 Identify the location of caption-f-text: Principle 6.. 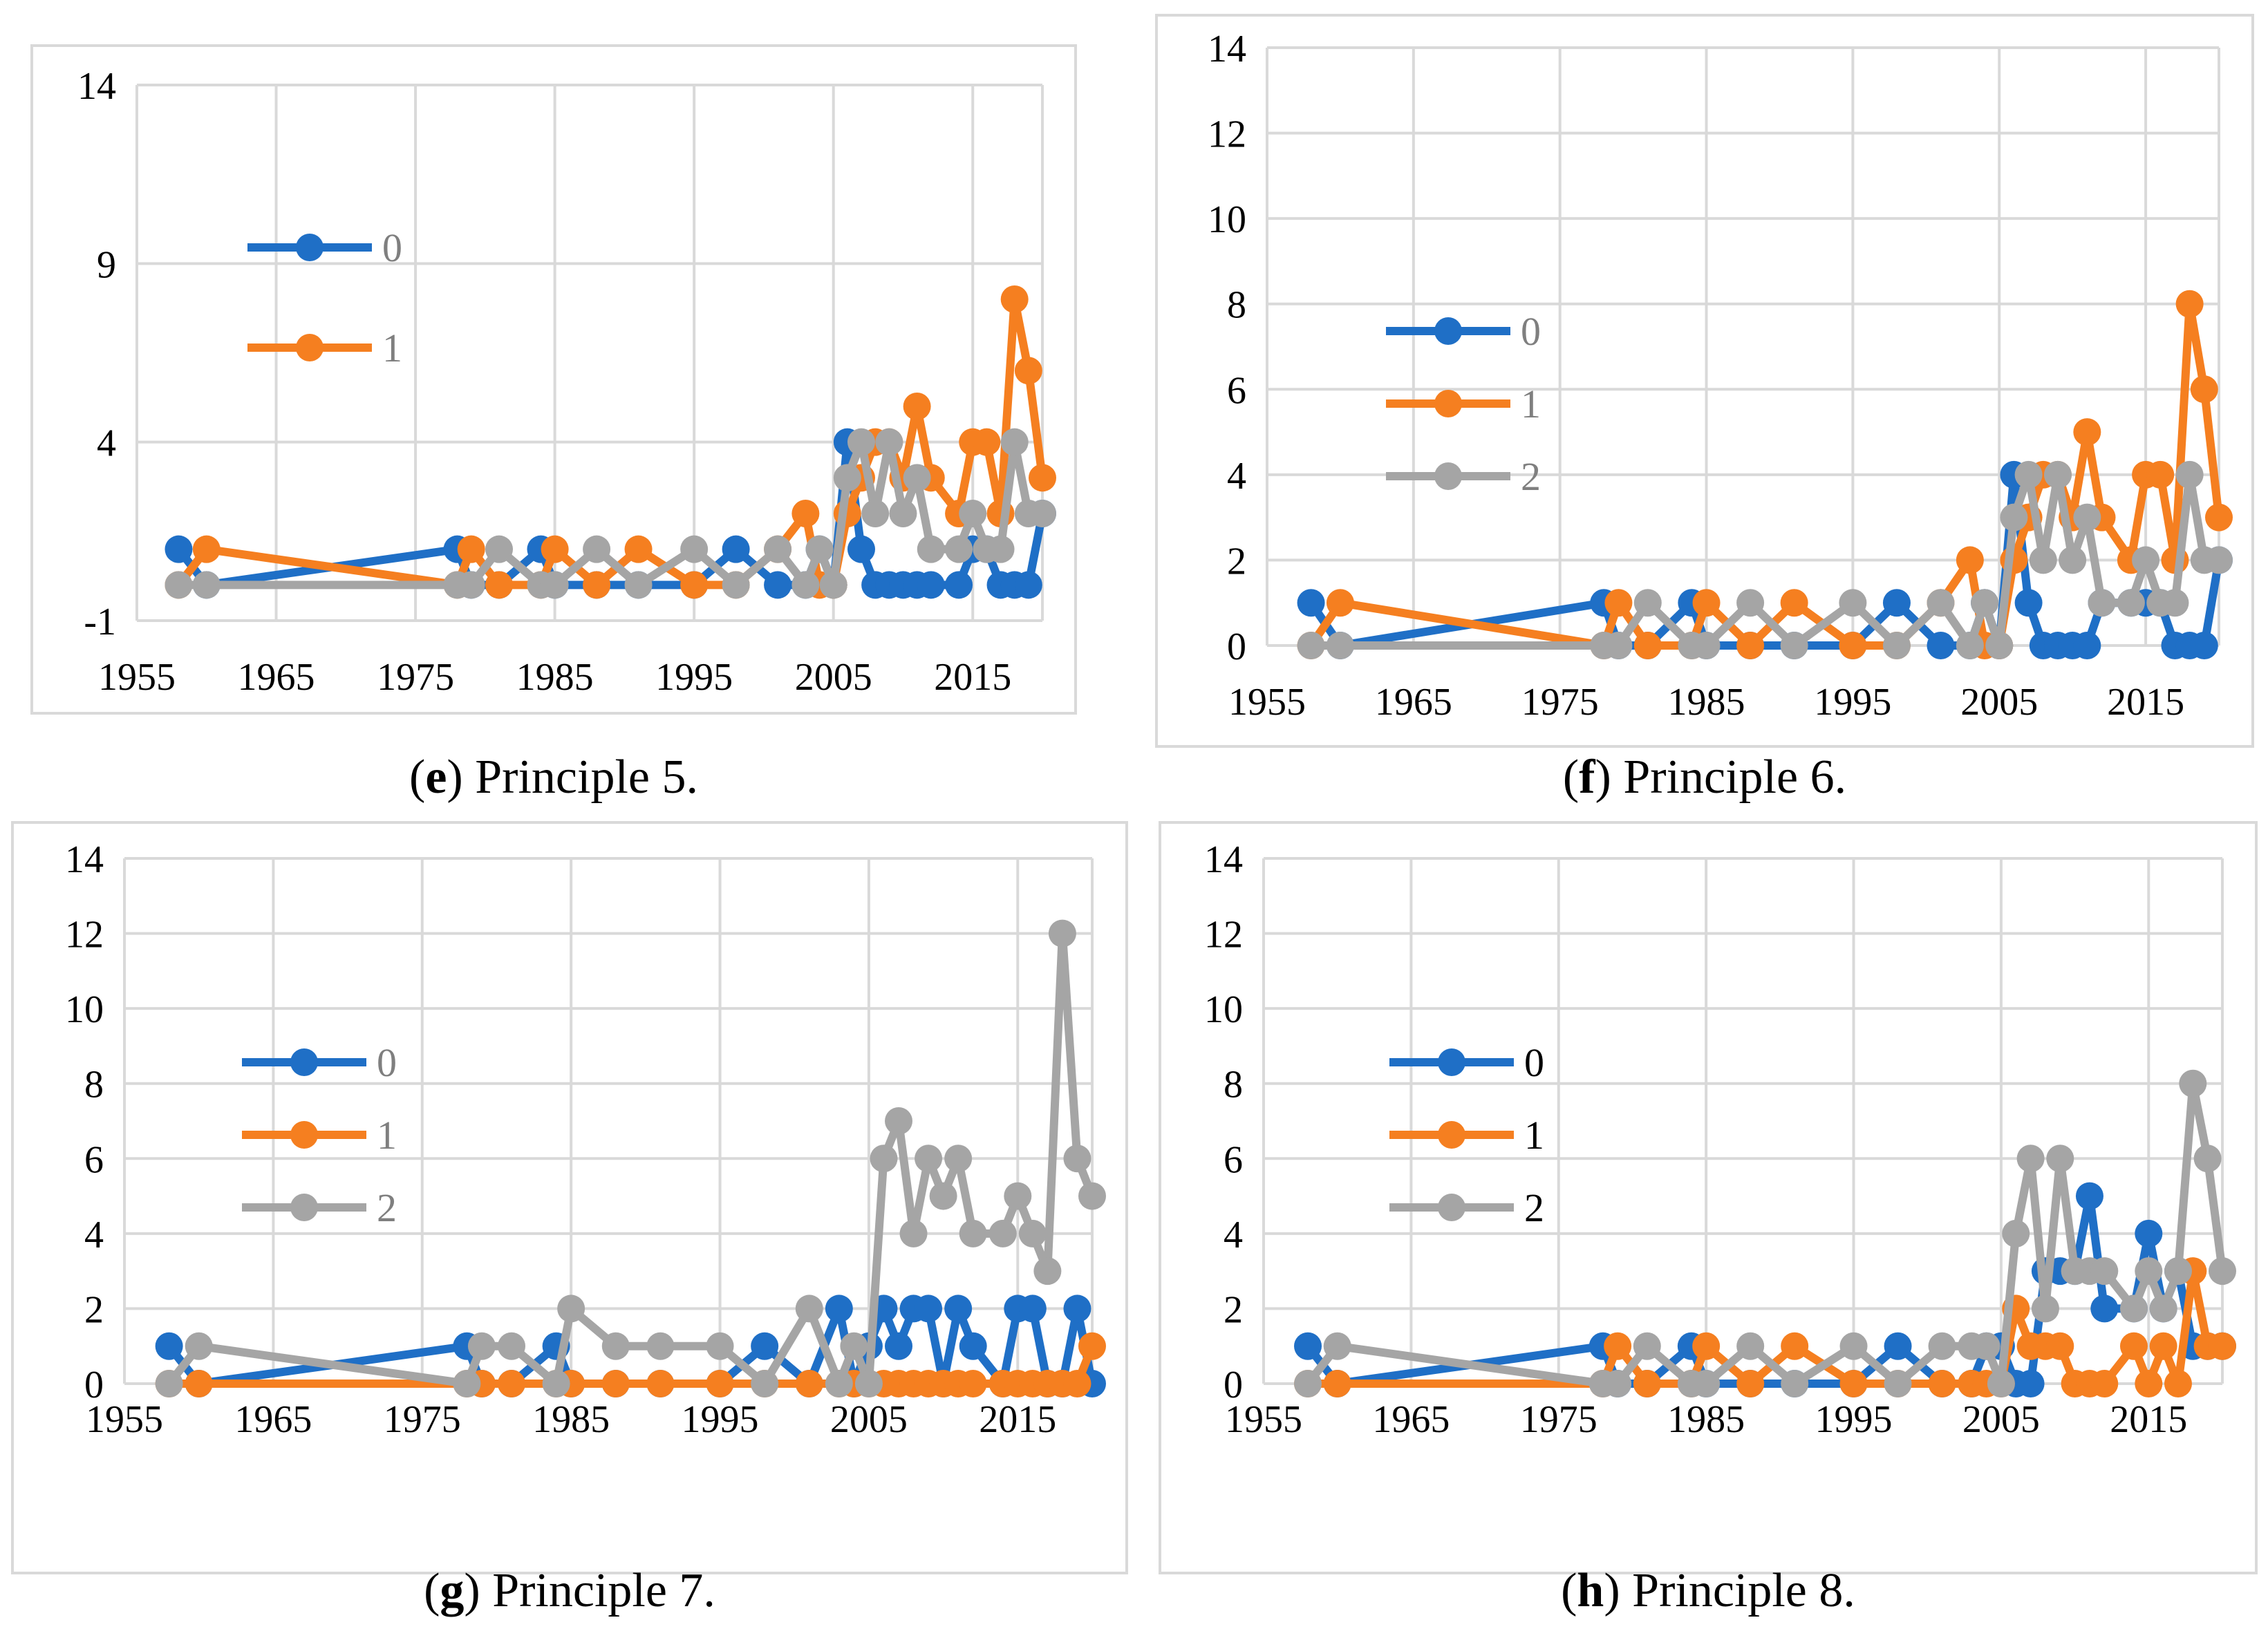
(1729, 777).